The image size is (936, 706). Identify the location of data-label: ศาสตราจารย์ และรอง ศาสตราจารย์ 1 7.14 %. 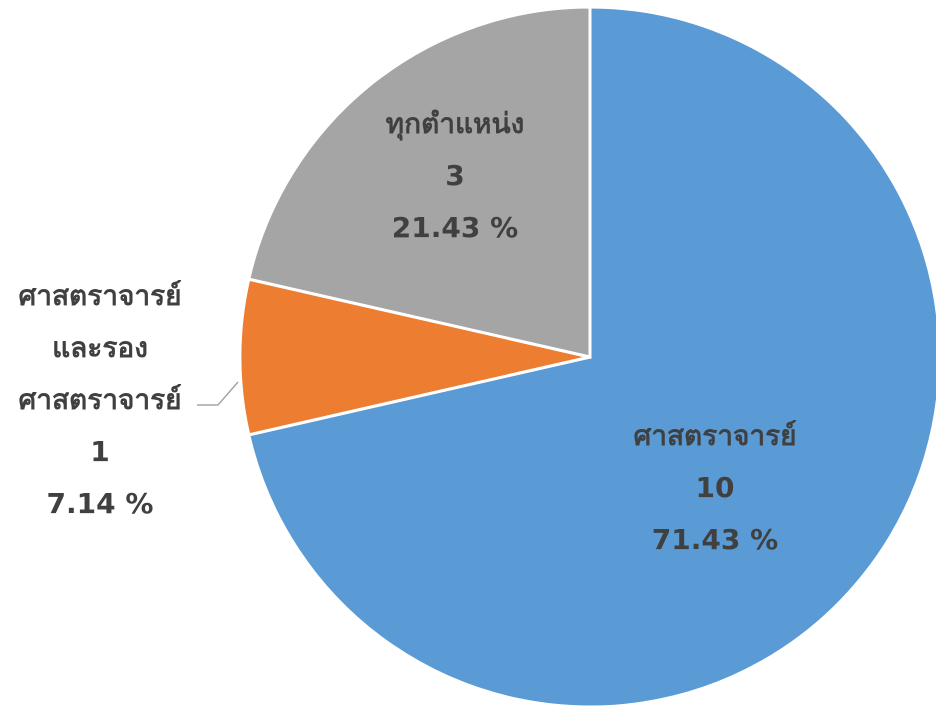
(99, 400).